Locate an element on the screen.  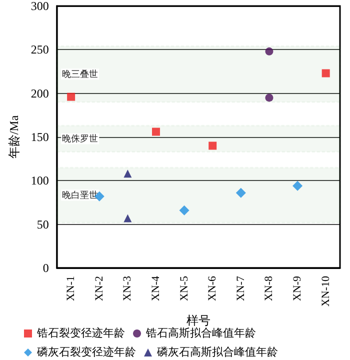
legend-label: 磷灰石裂变径迹年龄 is located at coordinates (86, 352).